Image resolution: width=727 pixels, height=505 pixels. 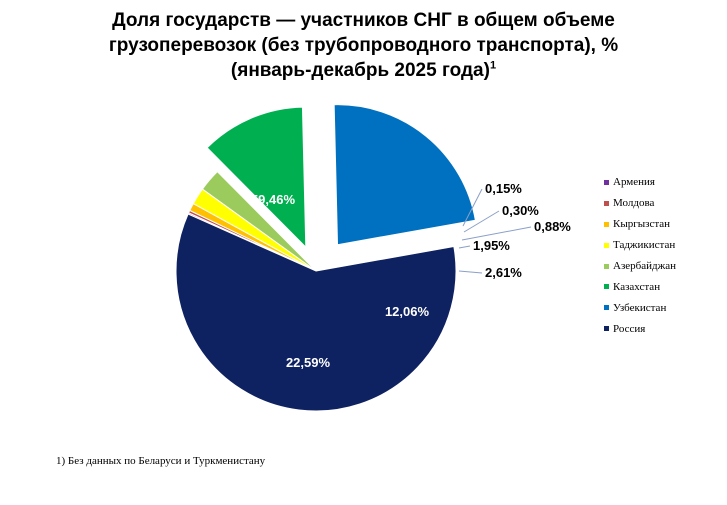 What do you see at coordinates (637, 286) in the screenshot?
I see `legend-label: Казахстан` at bounding box center [637, 286].